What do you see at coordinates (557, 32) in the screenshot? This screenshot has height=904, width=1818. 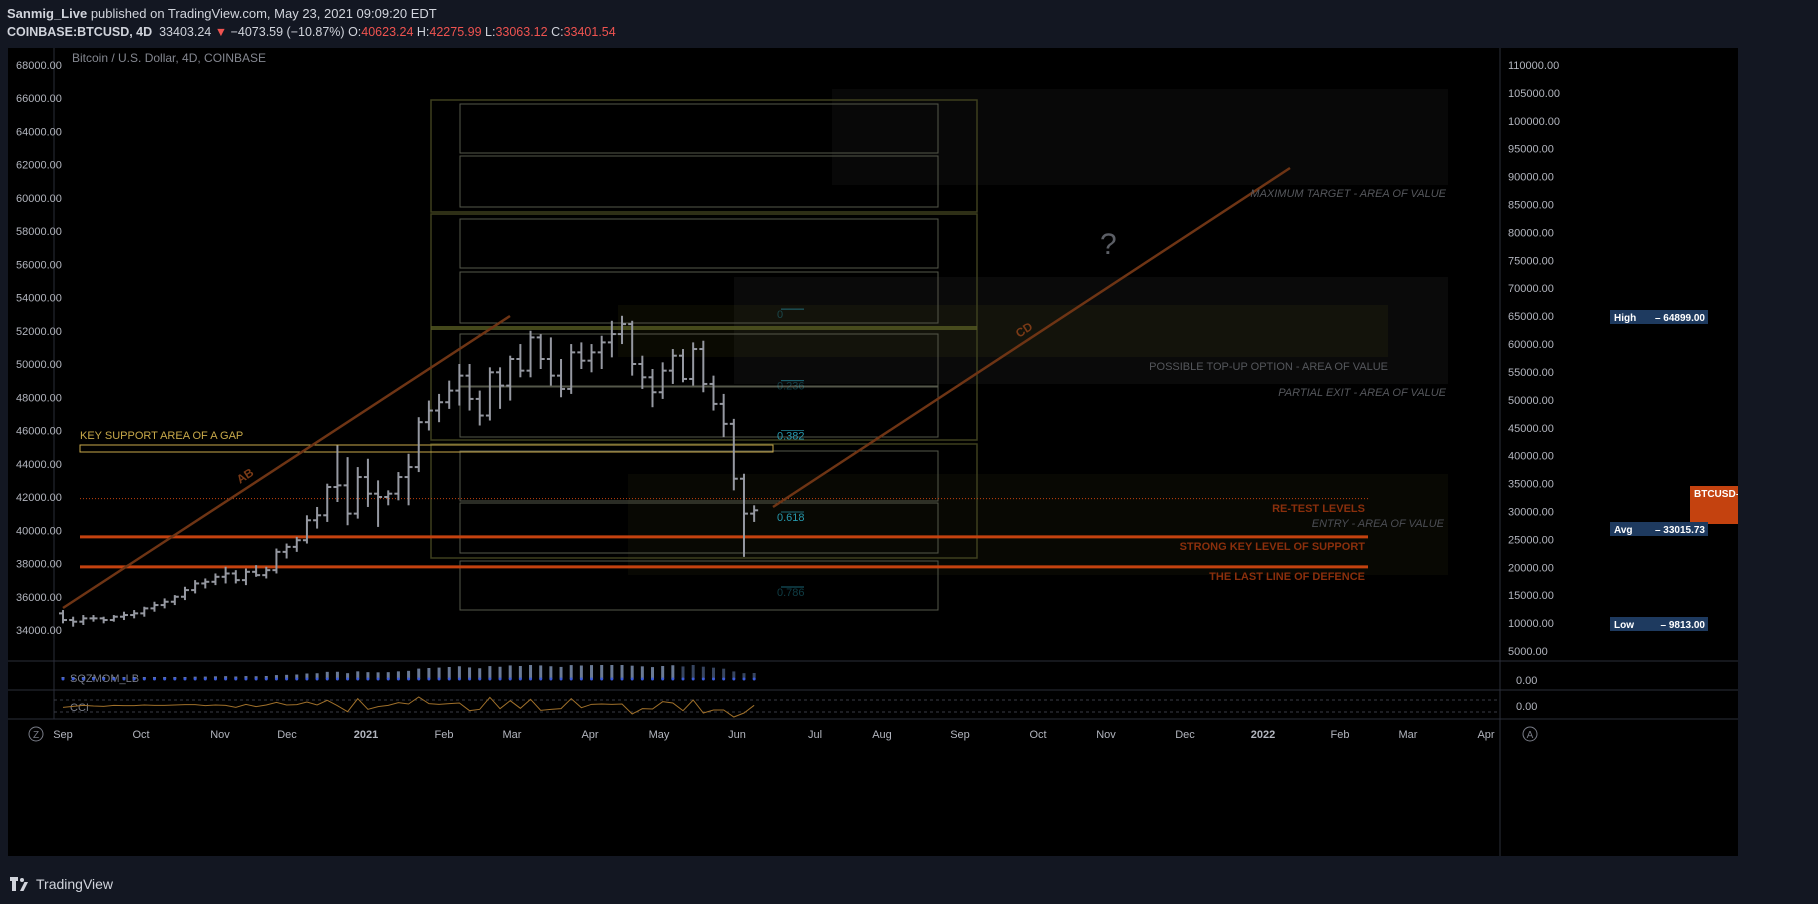 I see `close-label: C:` at bounding box center [557, 32].